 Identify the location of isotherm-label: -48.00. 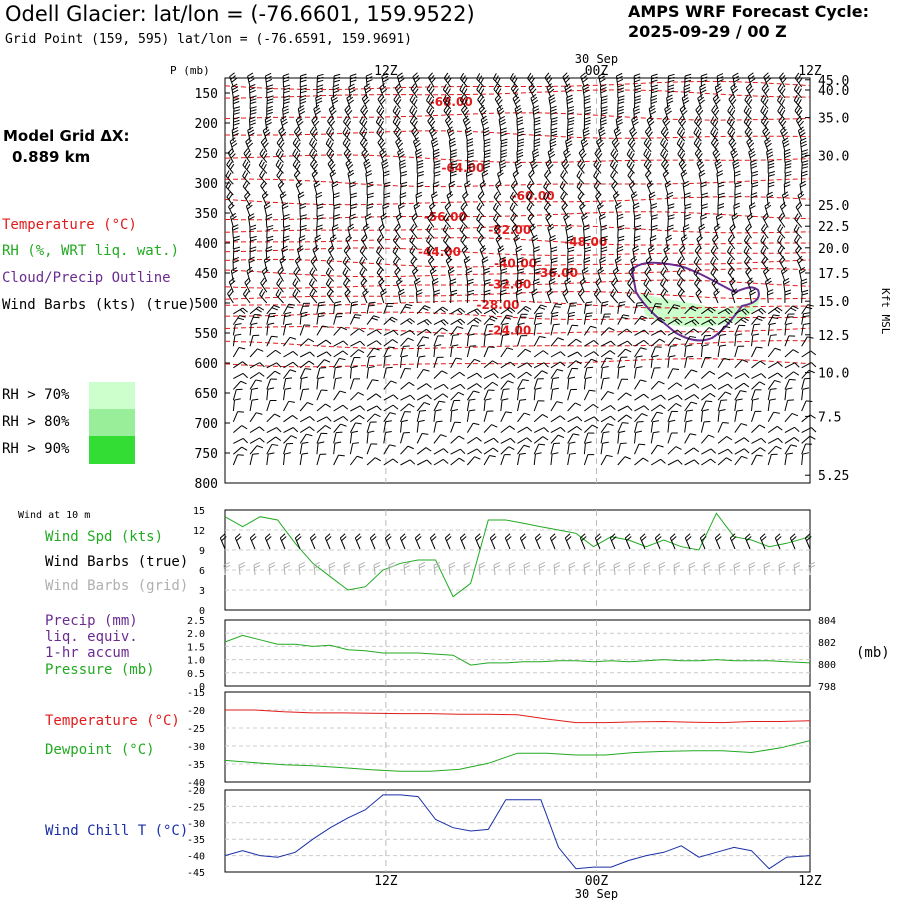
(585, 242).